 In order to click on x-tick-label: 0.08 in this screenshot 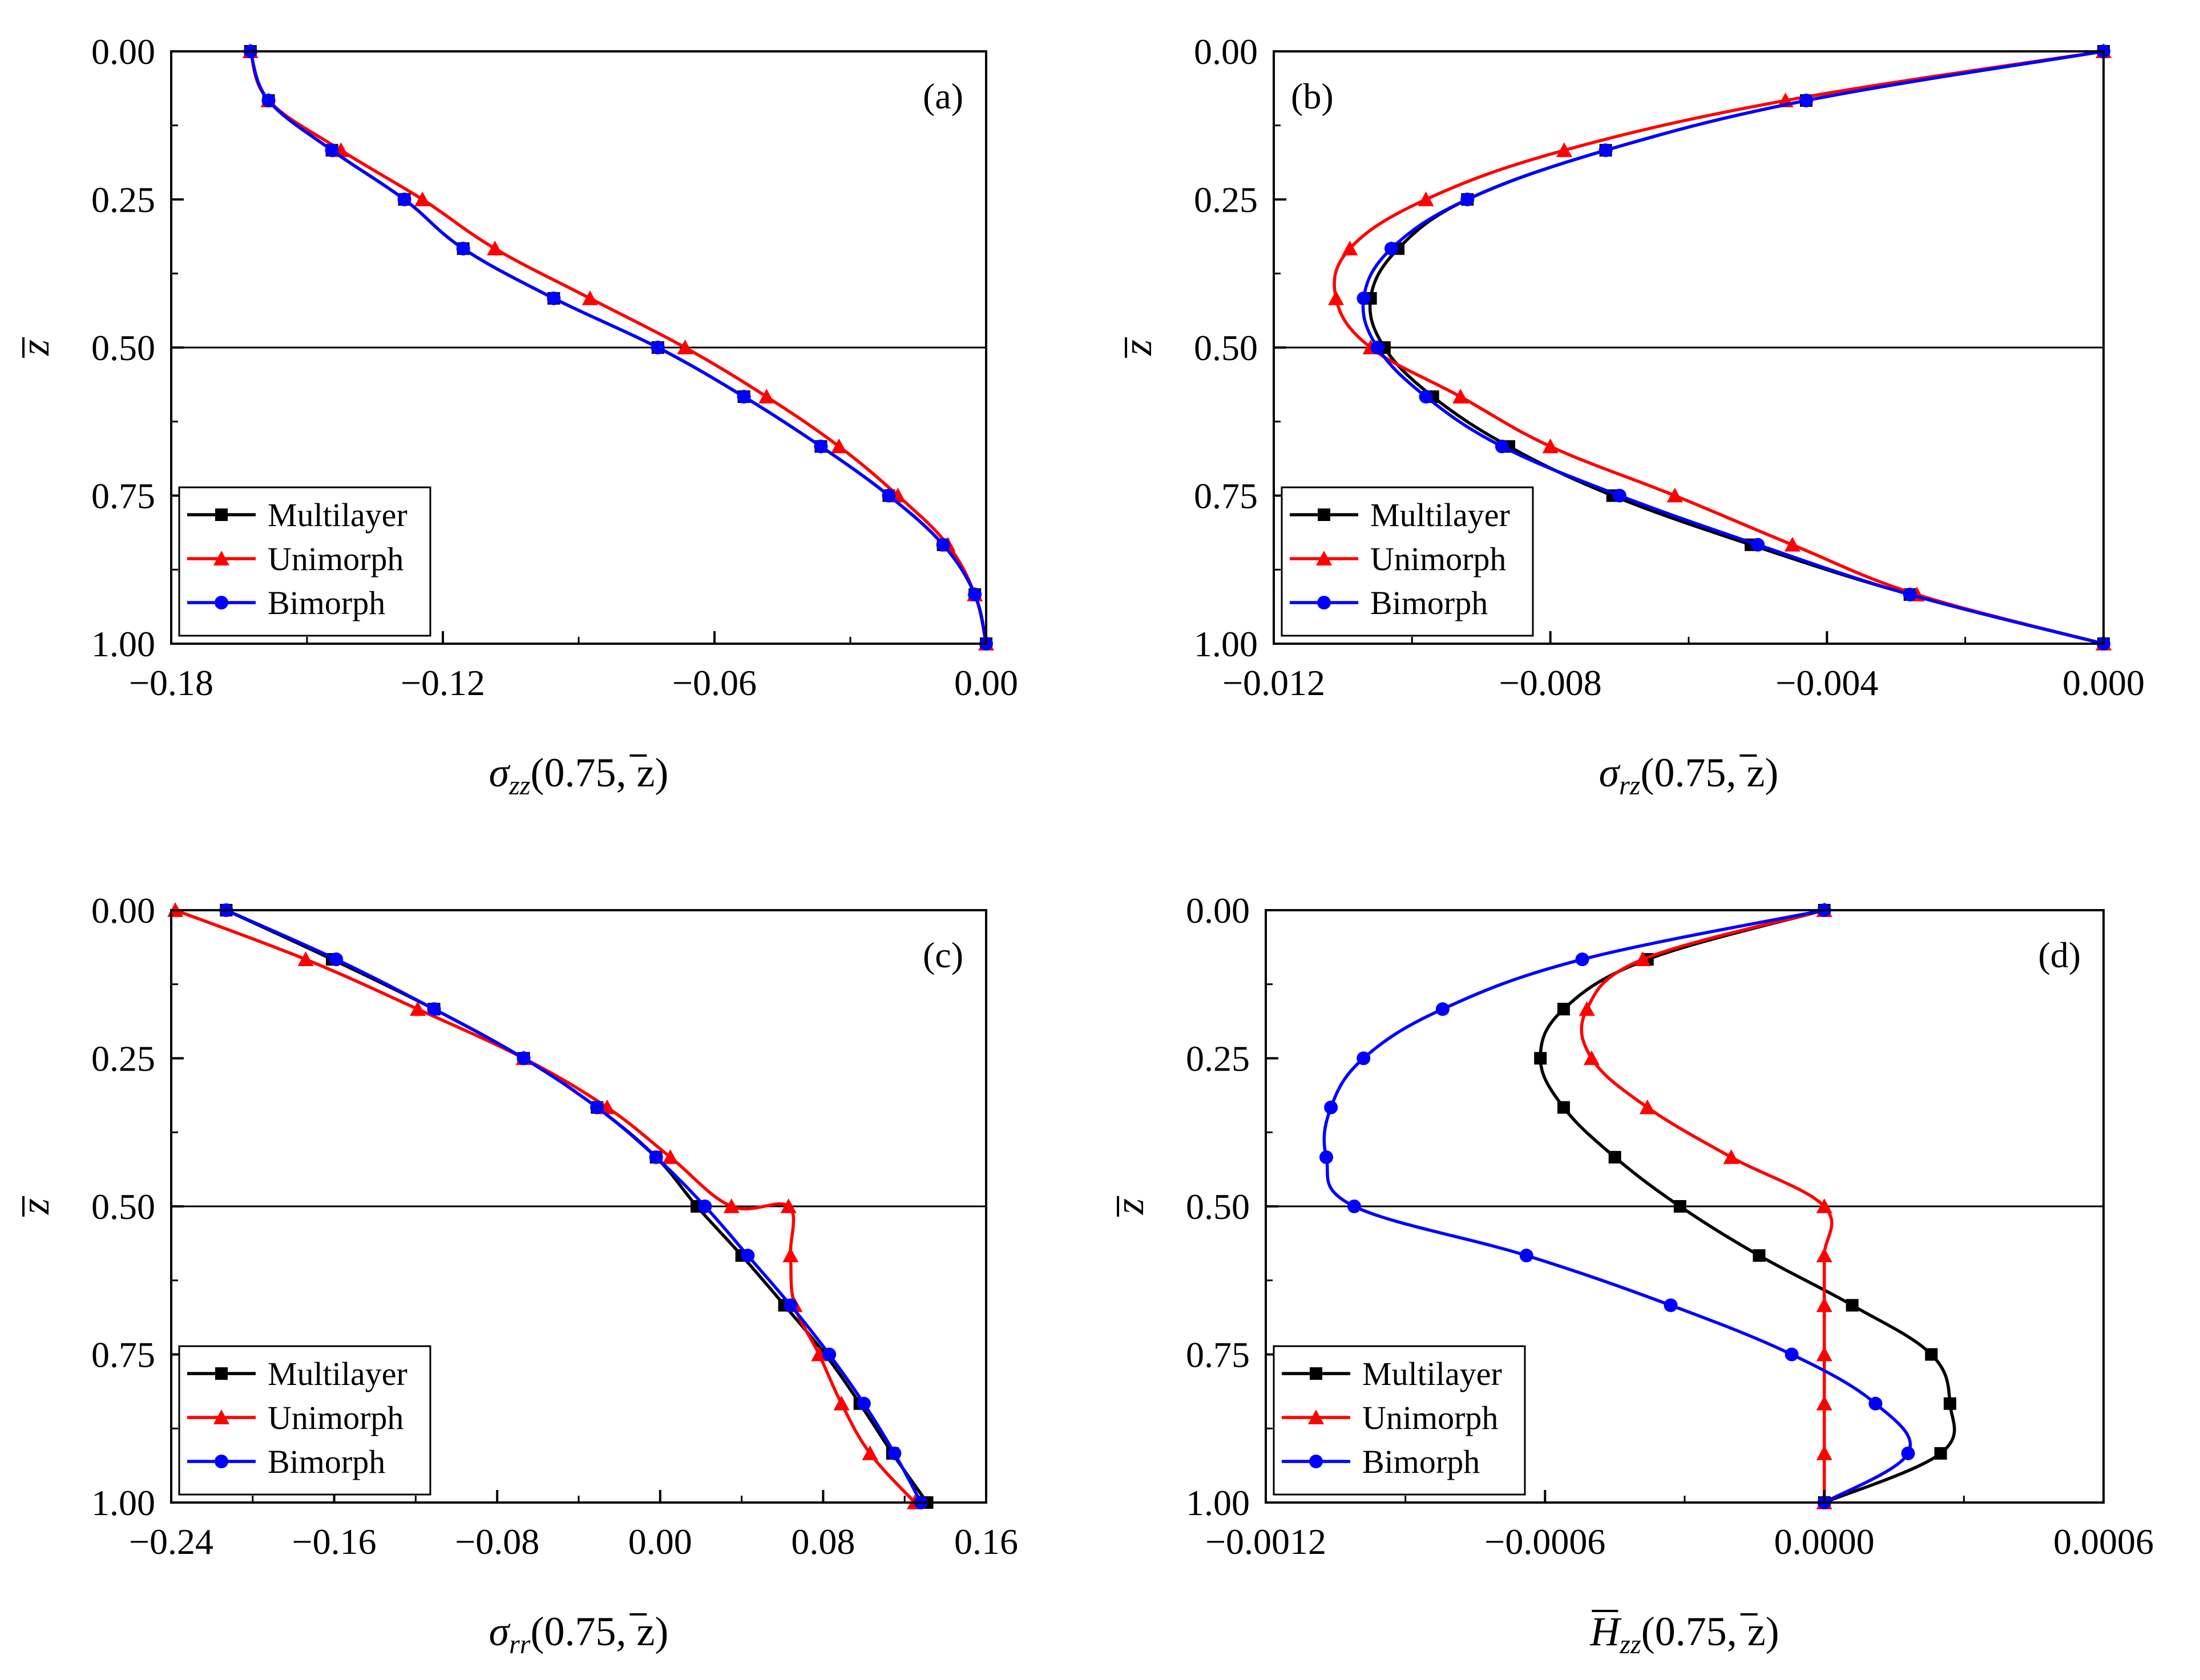, I will do `click(823, 1541)`.